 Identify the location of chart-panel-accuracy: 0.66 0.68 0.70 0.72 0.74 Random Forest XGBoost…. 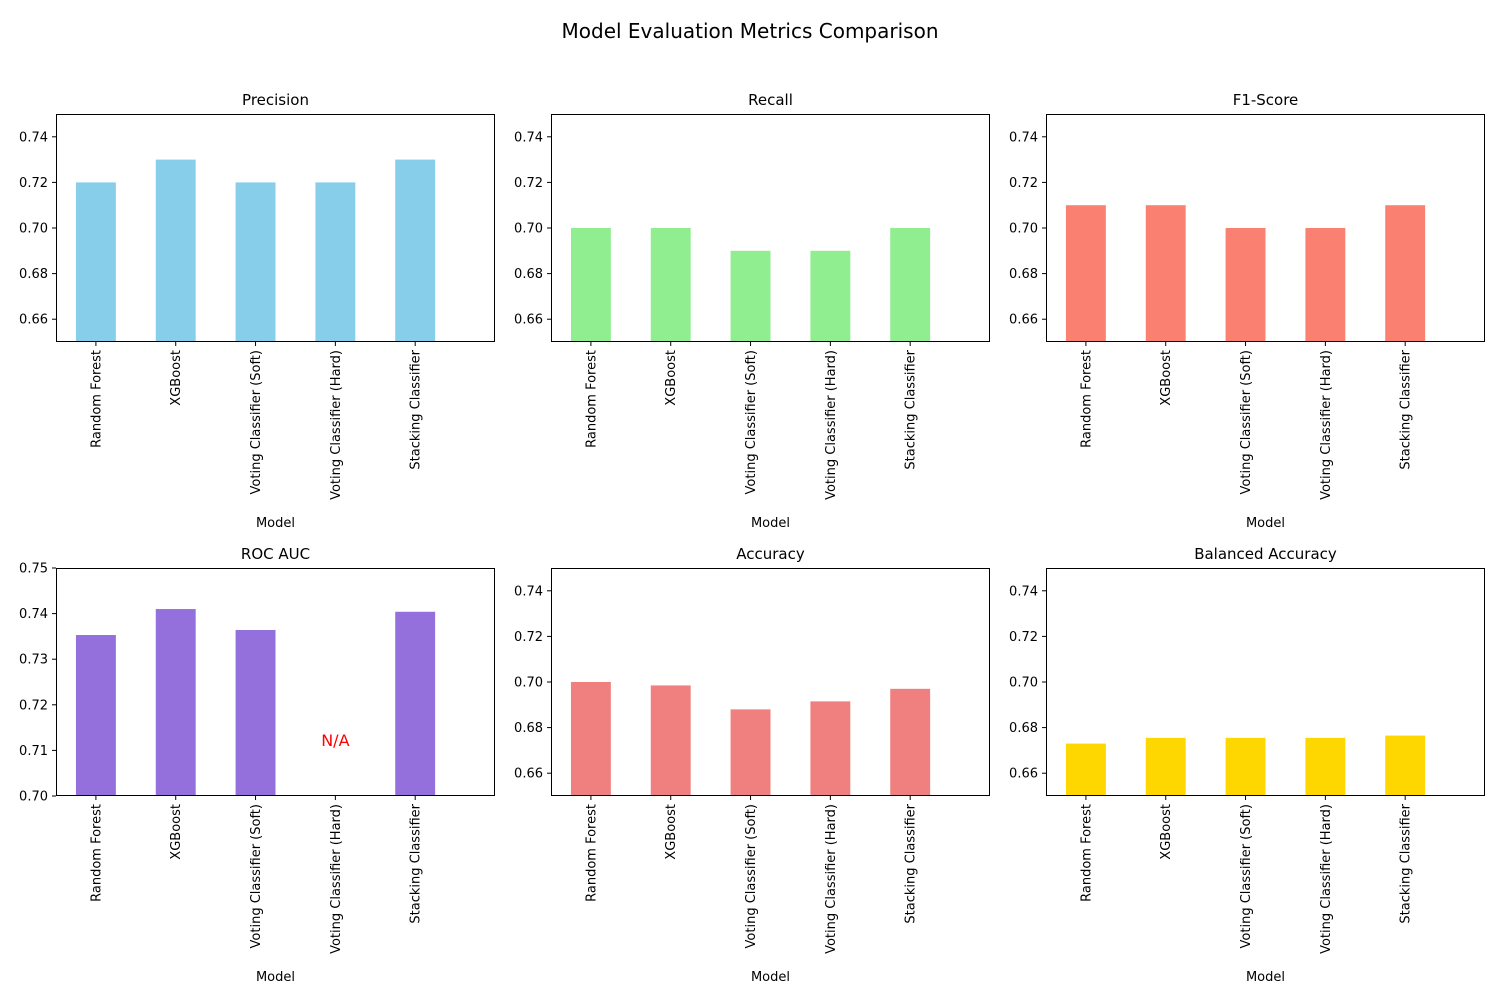
(752, 765).